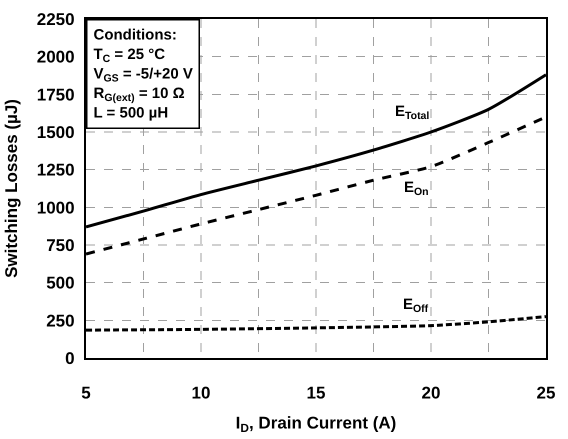 This screenshot has height=439, width=568. I want to click on text: Conditions: T$_{C}$ = 25 °C V$_{GS}$ = -5/+20 V R$_{G(ext)}$ = 10 Ω L = 500 µH, so click(143, 74).